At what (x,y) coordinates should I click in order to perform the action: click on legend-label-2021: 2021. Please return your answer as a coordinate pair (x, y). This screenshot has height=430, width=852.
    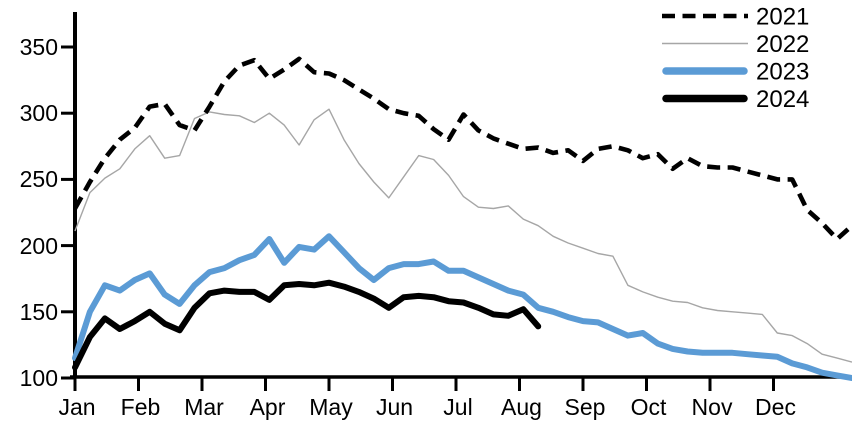
    Looking at the image, I should click on (782, 17).